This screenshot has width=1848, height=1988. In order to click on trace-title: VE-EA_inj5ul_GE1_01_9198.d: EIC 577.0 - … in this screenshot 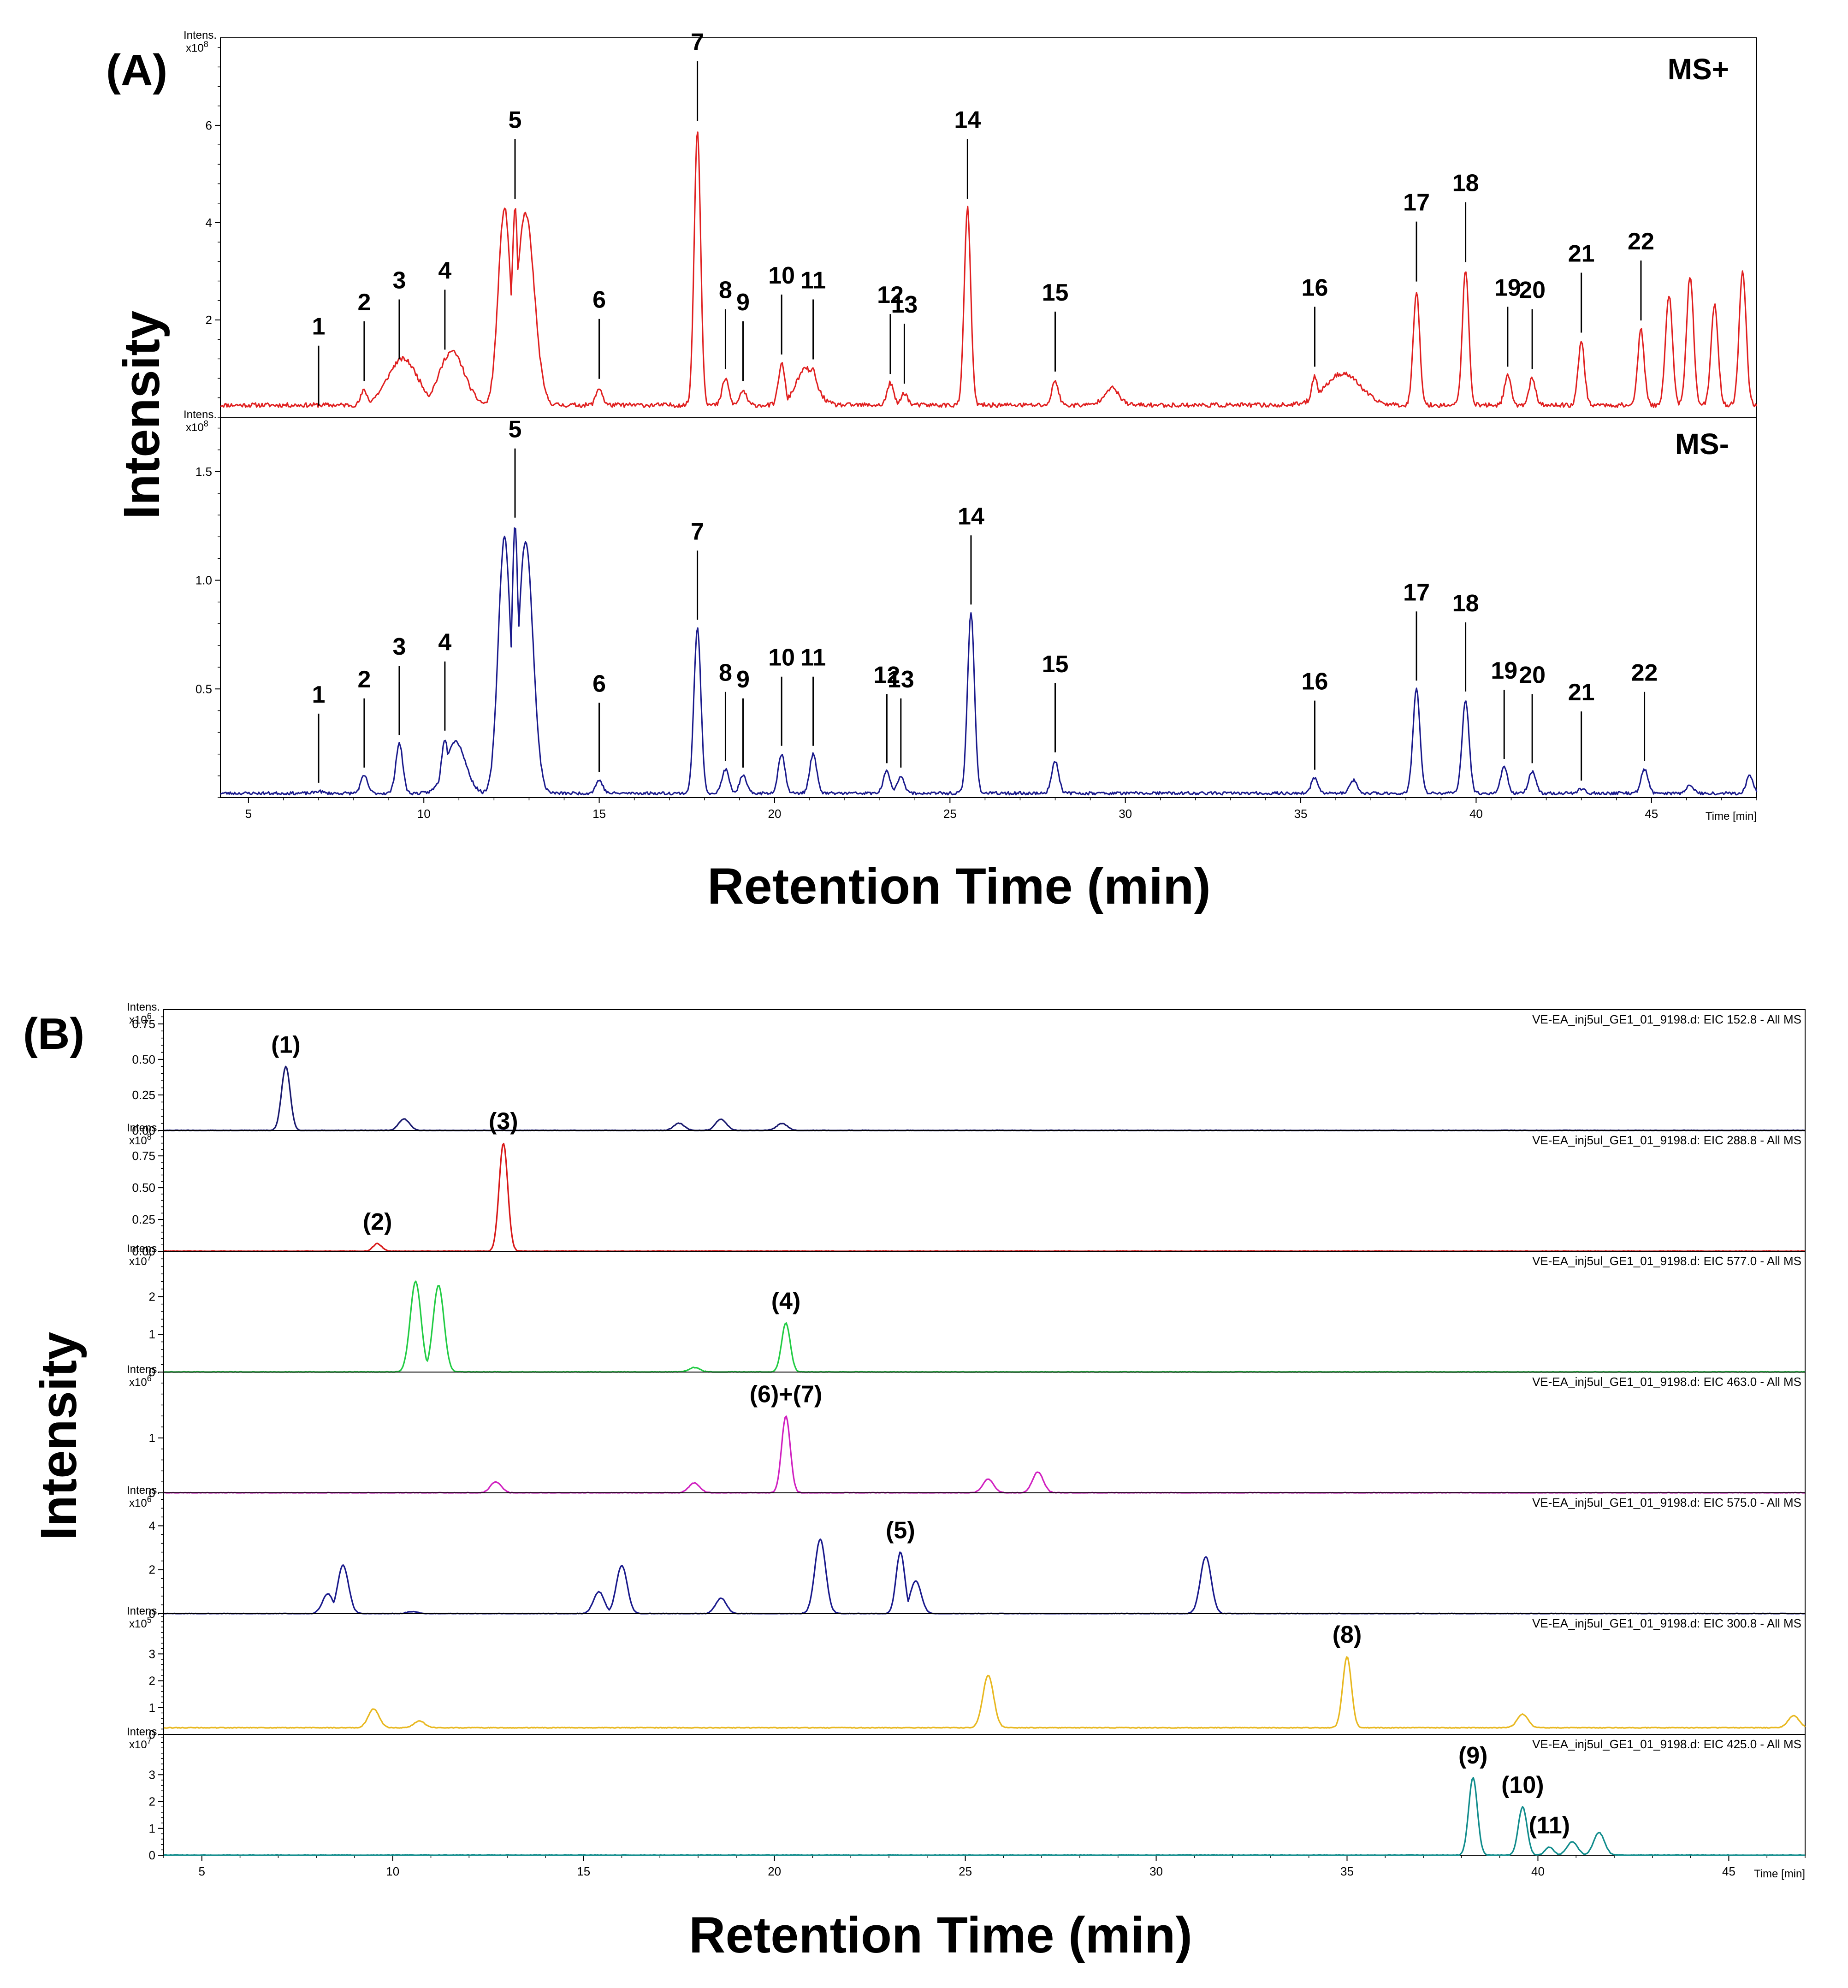, I will do `click(1667, 1261)`.